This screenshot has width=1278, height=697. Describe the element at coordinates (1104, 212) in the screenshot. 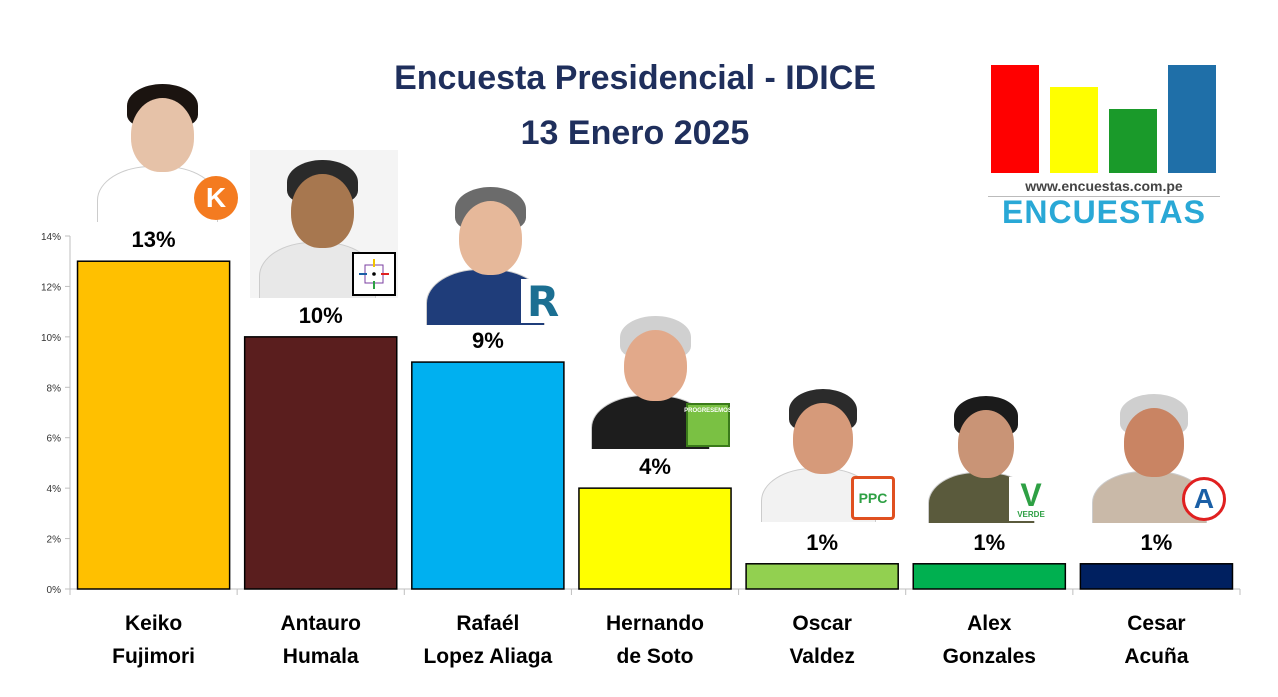

I see `logo-name: ENCUESTAS` at that location.